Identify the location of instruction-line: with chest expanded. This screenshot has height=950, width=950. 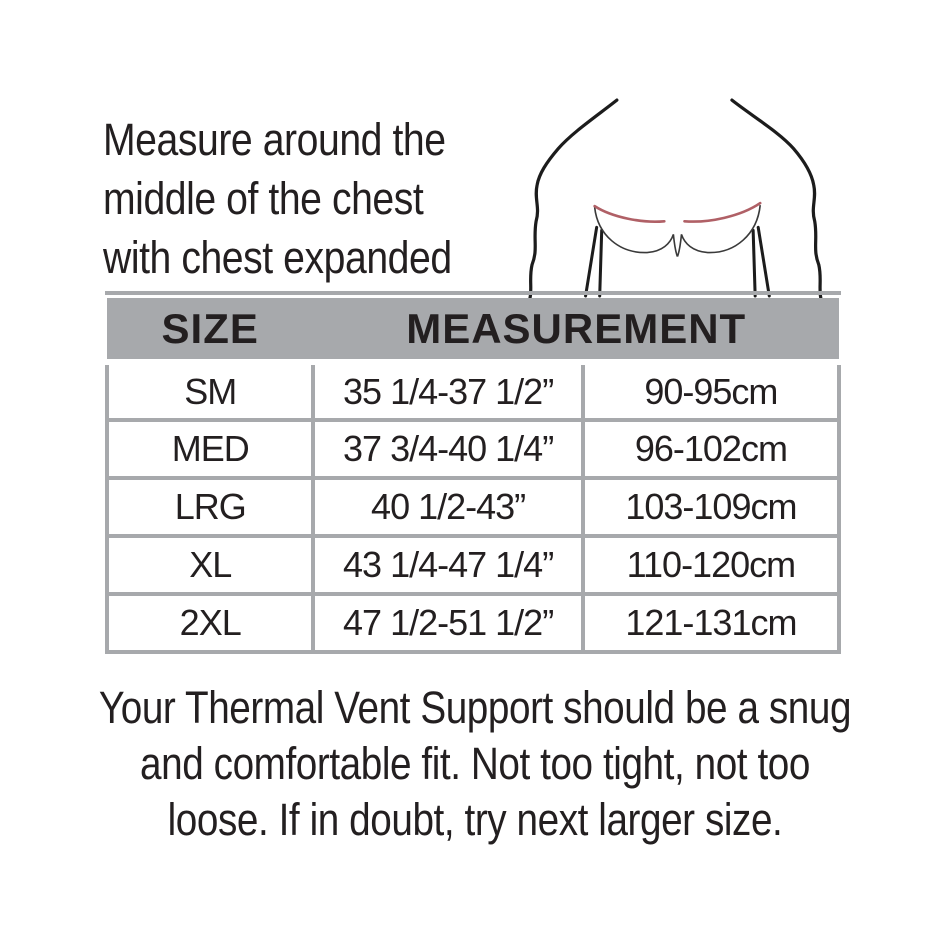
(277, 257).